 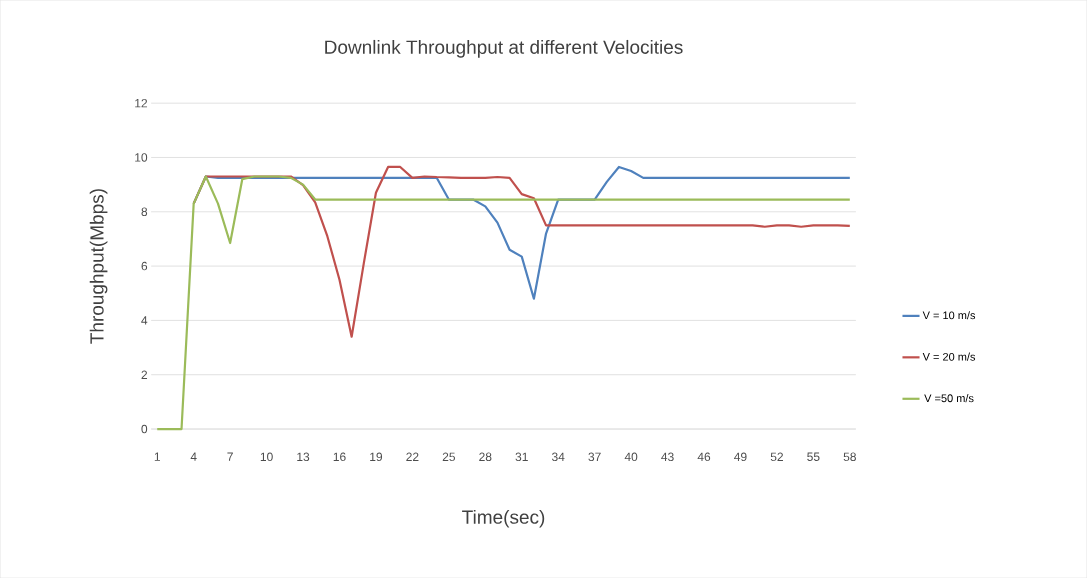 I want to click on x-tick-label: 22, so click(x=412, y=456).